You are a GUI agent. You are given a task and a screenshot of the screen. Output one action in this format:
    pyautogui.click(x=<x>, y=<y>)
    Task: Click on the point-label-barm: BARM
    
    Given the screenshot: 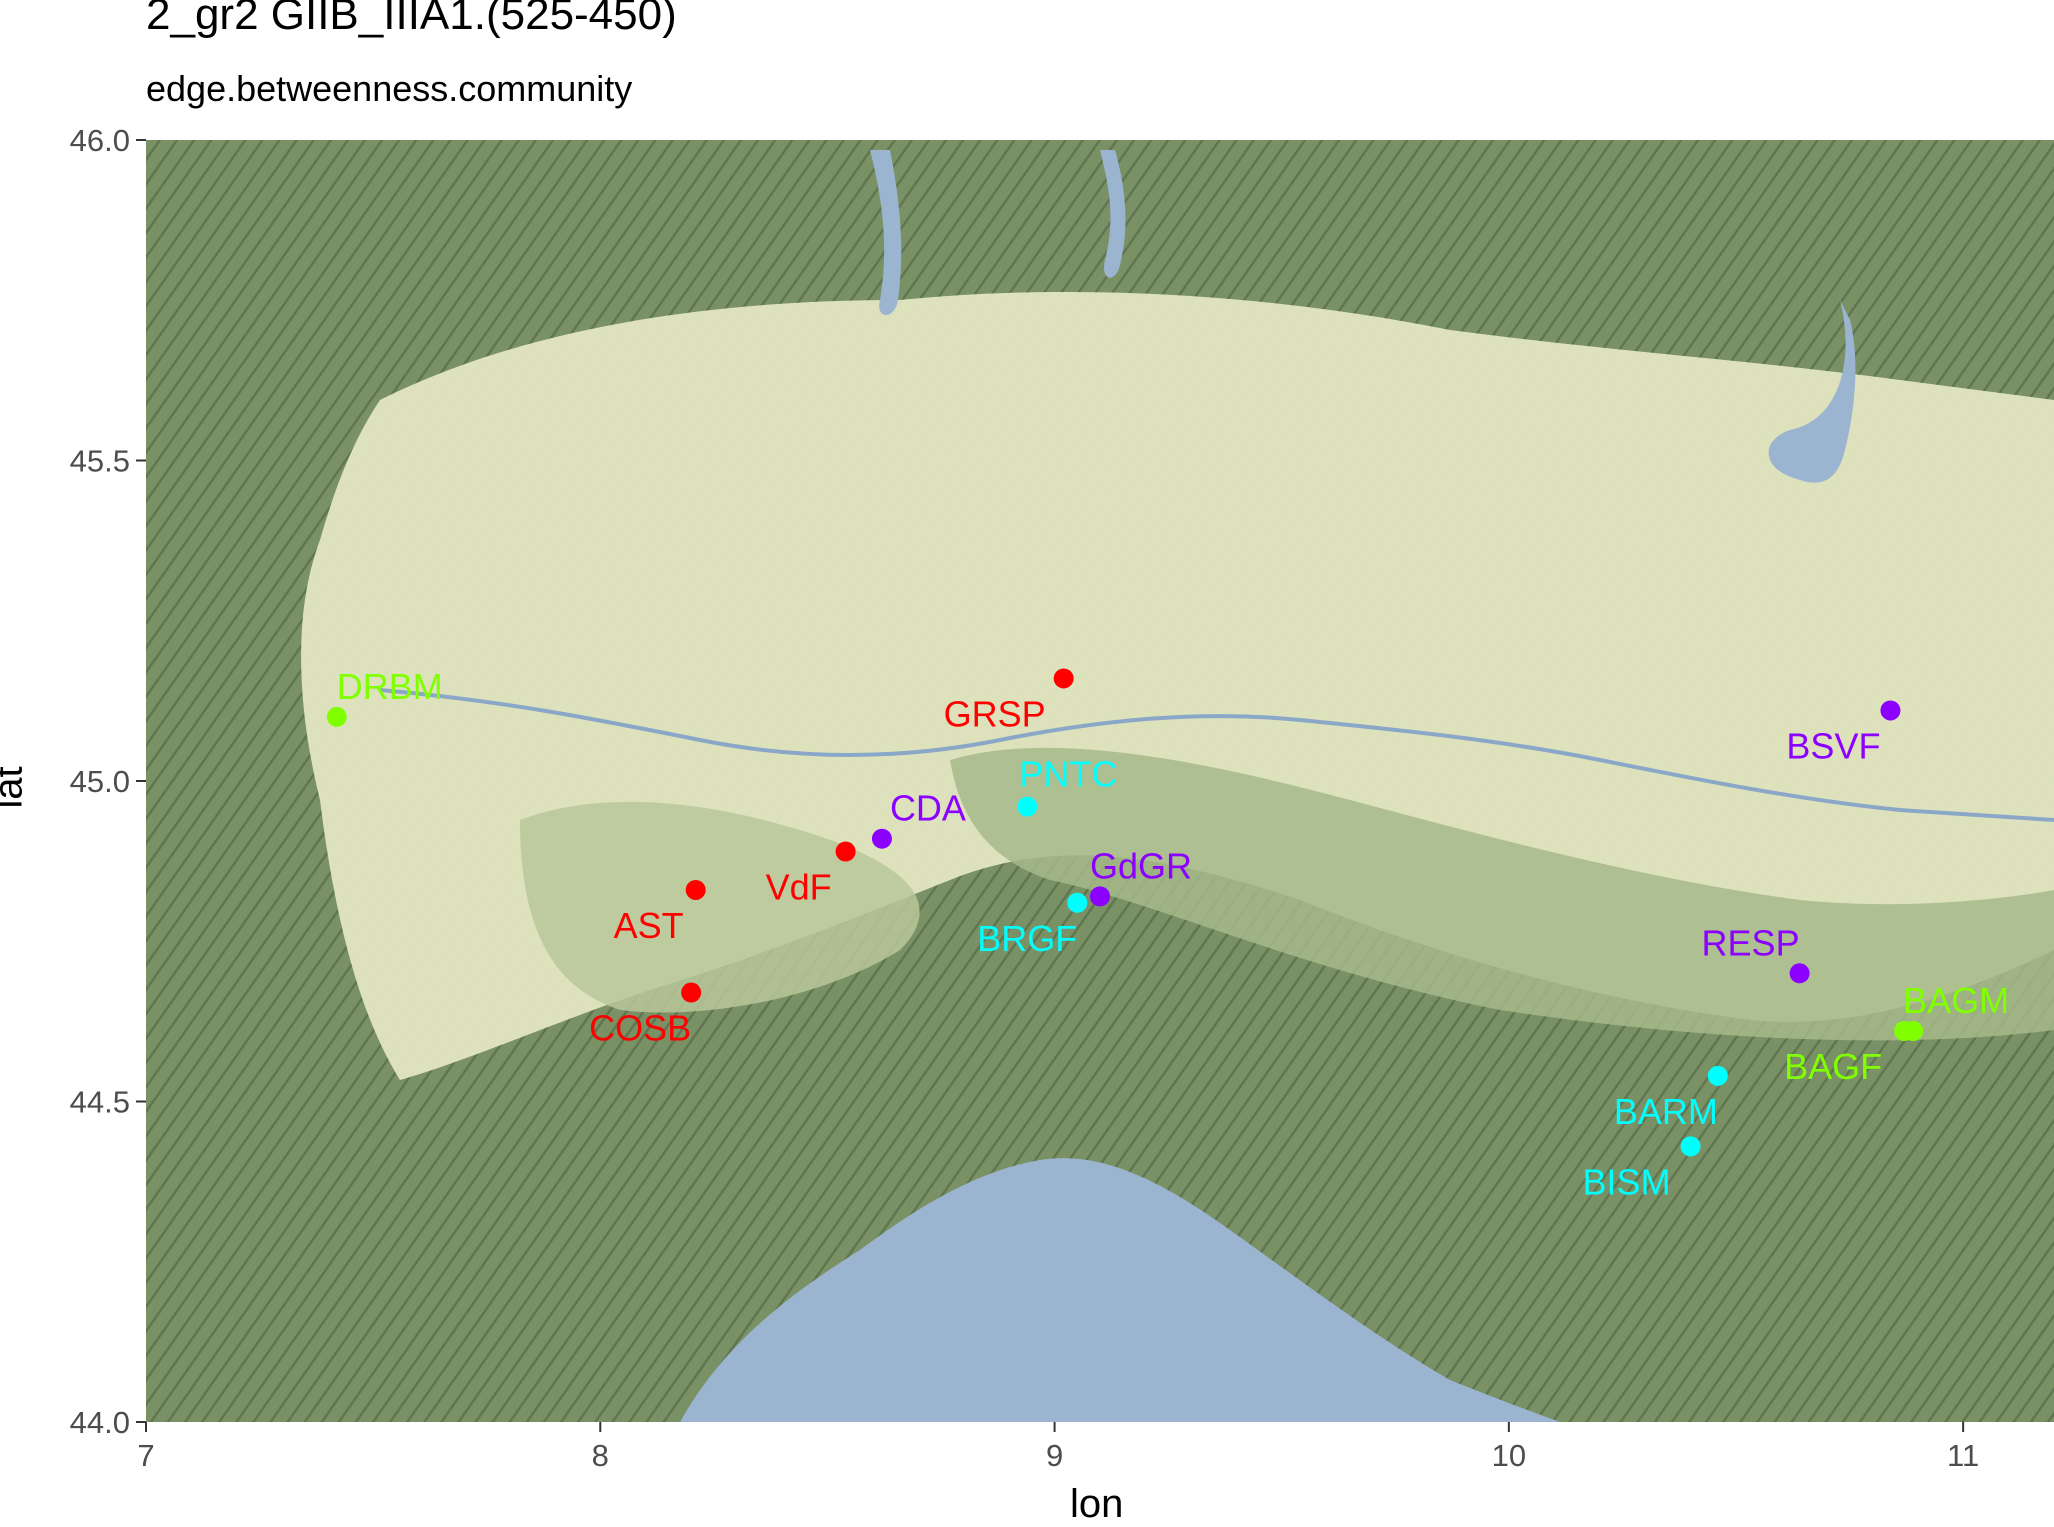 What is the action you would take?
    pyautogui.click(x=1666, y=1111)
    